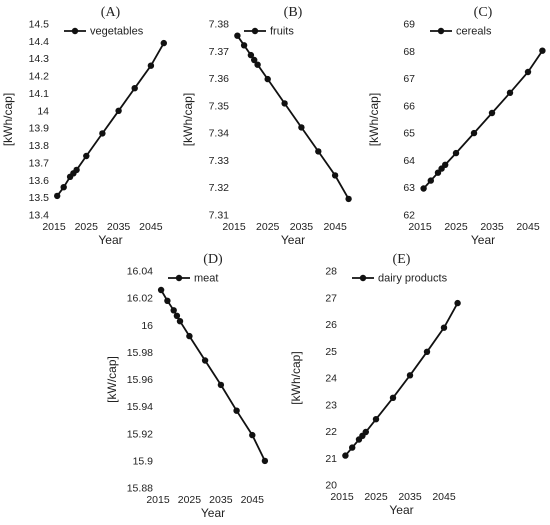 The image size is (550, 525). What do you see at coordinates (39, 216) in the screenshot?
I see `y-tick-label: 13.4` at bounding box center [39, 216].